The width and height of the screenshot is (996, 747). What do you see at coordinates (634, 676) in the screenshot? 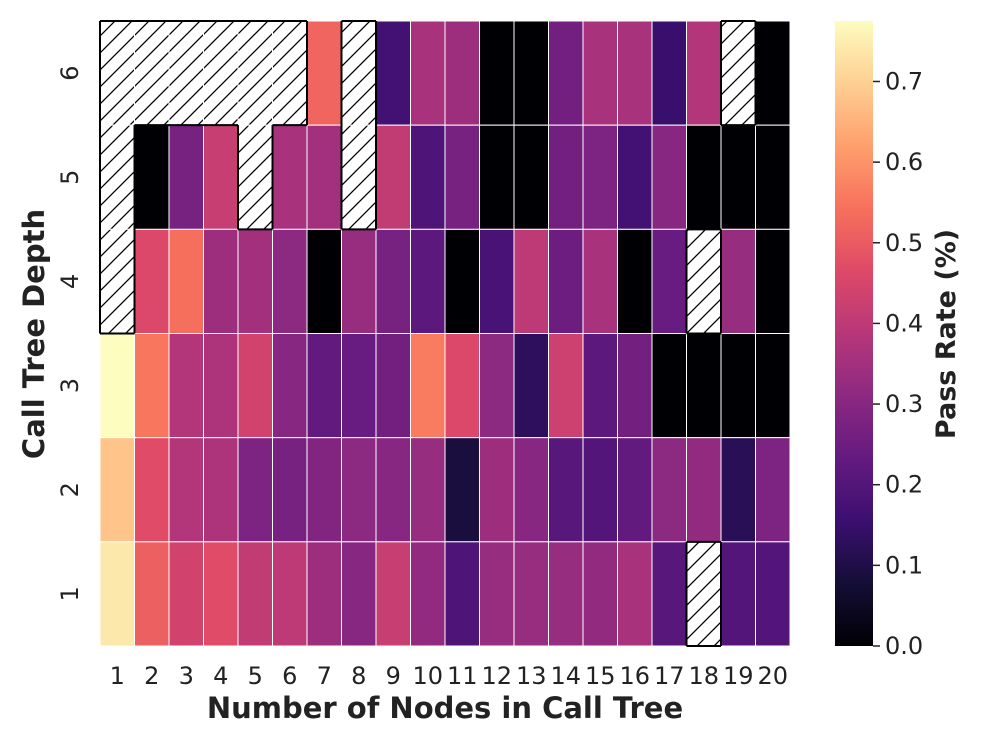
I see `x-tick-label: 16` at bounding box center [634, 676].